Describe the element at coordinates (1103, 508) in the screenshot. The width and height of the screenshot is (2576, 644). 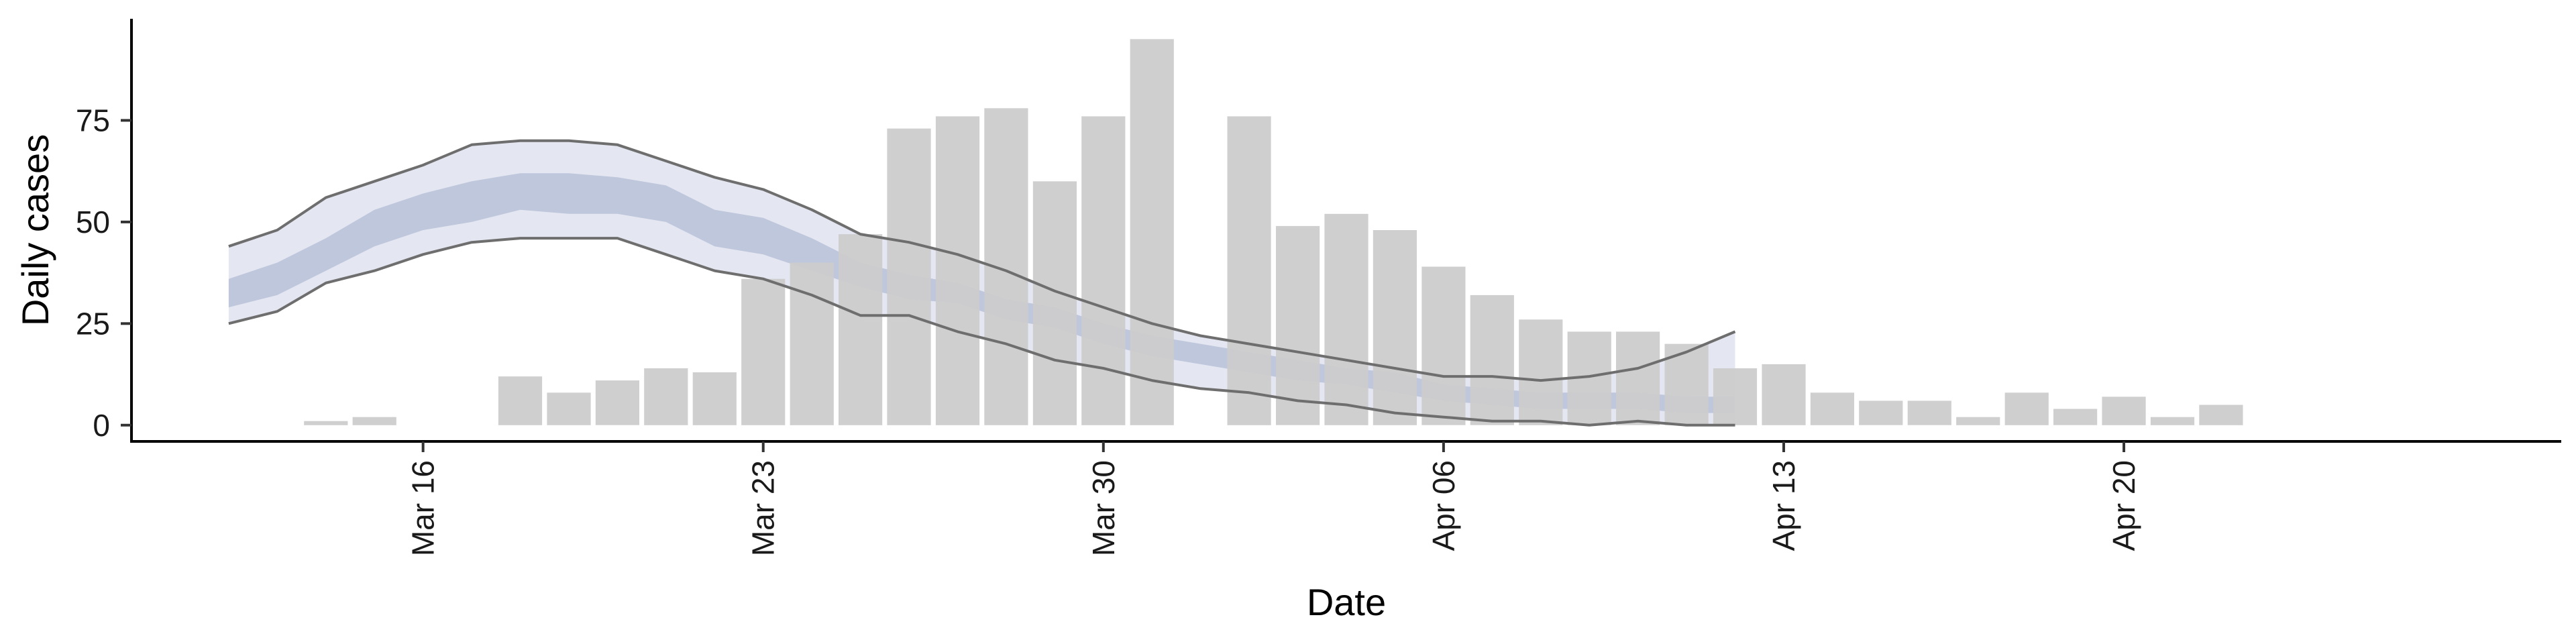
I see `x-tick-label-2020-03-30: Mar 30` at that location.